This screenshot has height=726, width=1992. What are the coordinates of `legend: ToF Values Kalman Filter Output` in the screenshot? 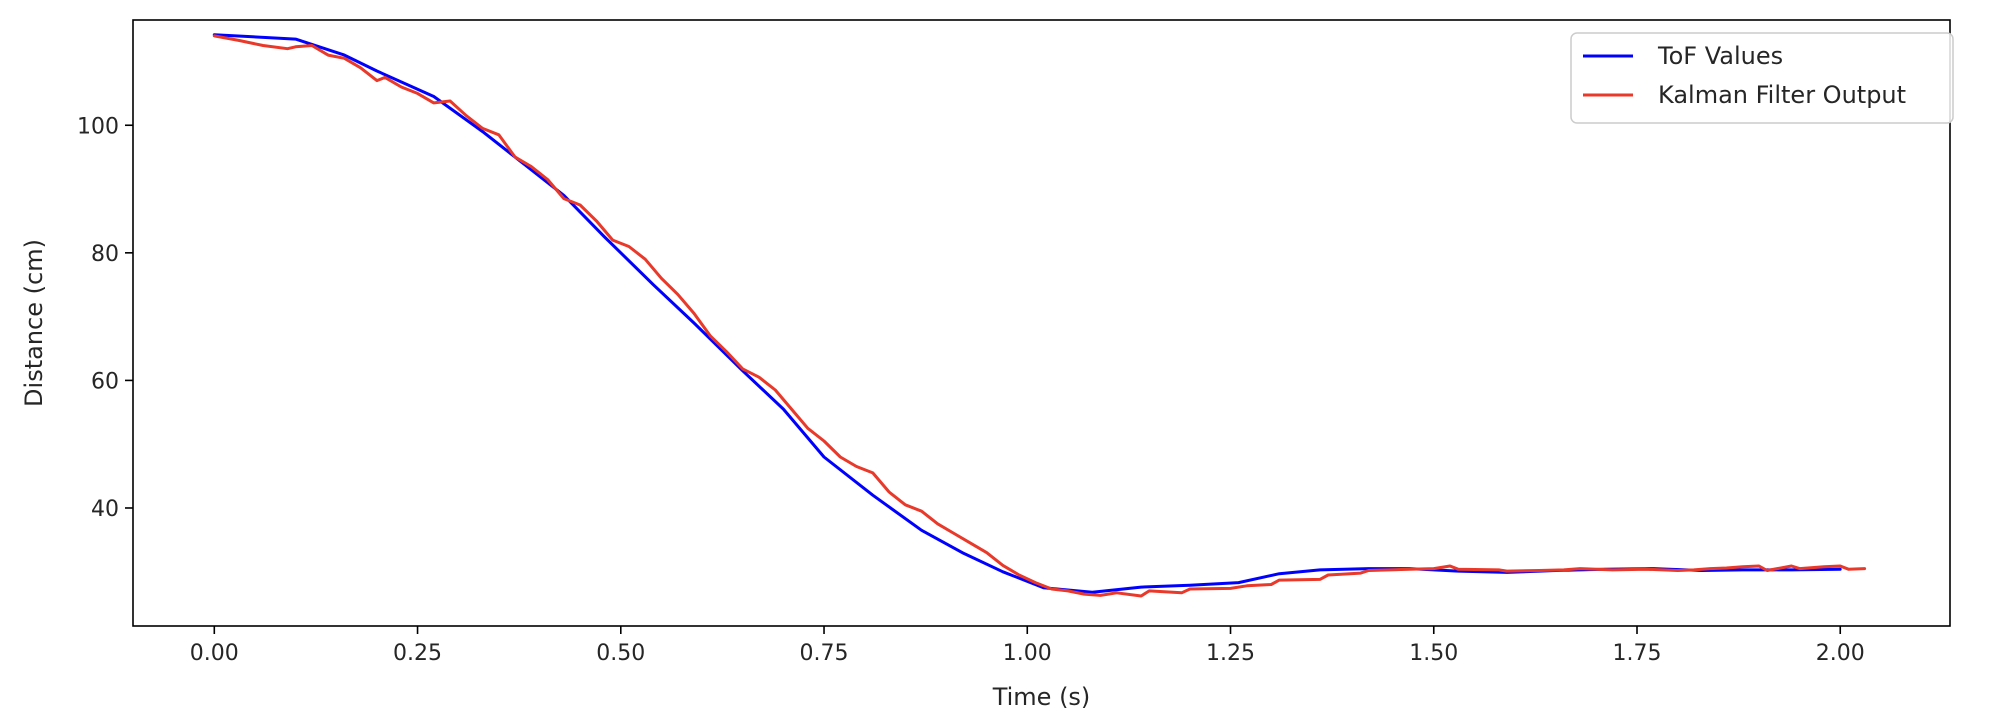 It's located at (1762, 78).